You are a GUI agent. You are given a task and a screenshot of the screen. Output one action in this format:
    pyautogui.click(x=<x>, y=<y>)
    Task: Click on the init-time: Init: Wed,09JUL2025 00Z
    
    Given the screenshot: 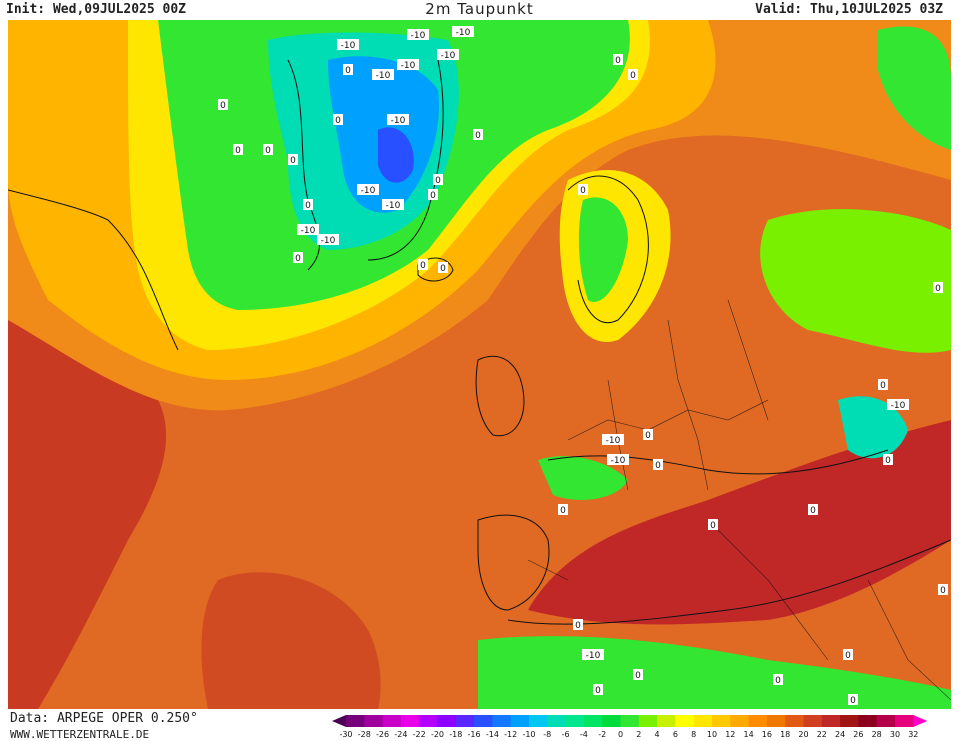 What is the action you would take?
    pyautogui.click(x=96, y=9)
    